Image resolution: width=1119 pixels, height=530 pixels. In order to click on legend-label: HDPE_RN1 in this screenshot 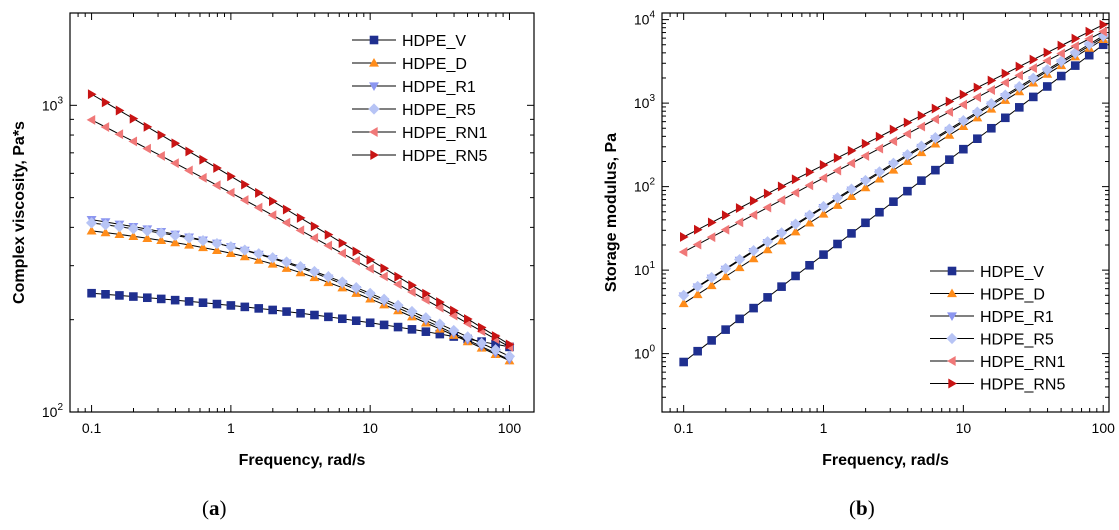, I will do `click(444, 133)`.